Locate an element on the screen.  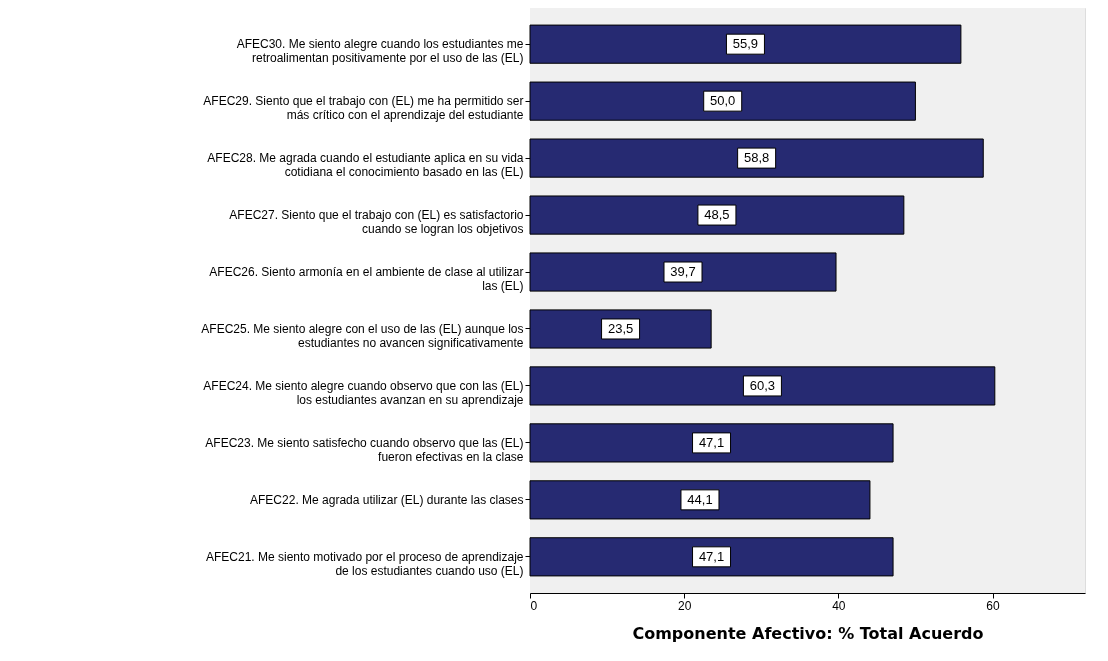
y-tick-label: AFEC29. Siento que el trabajo con (EL) me ha permitido ser más crítico con el aprendizaje del estudiante is located at coordinates (363, 108).